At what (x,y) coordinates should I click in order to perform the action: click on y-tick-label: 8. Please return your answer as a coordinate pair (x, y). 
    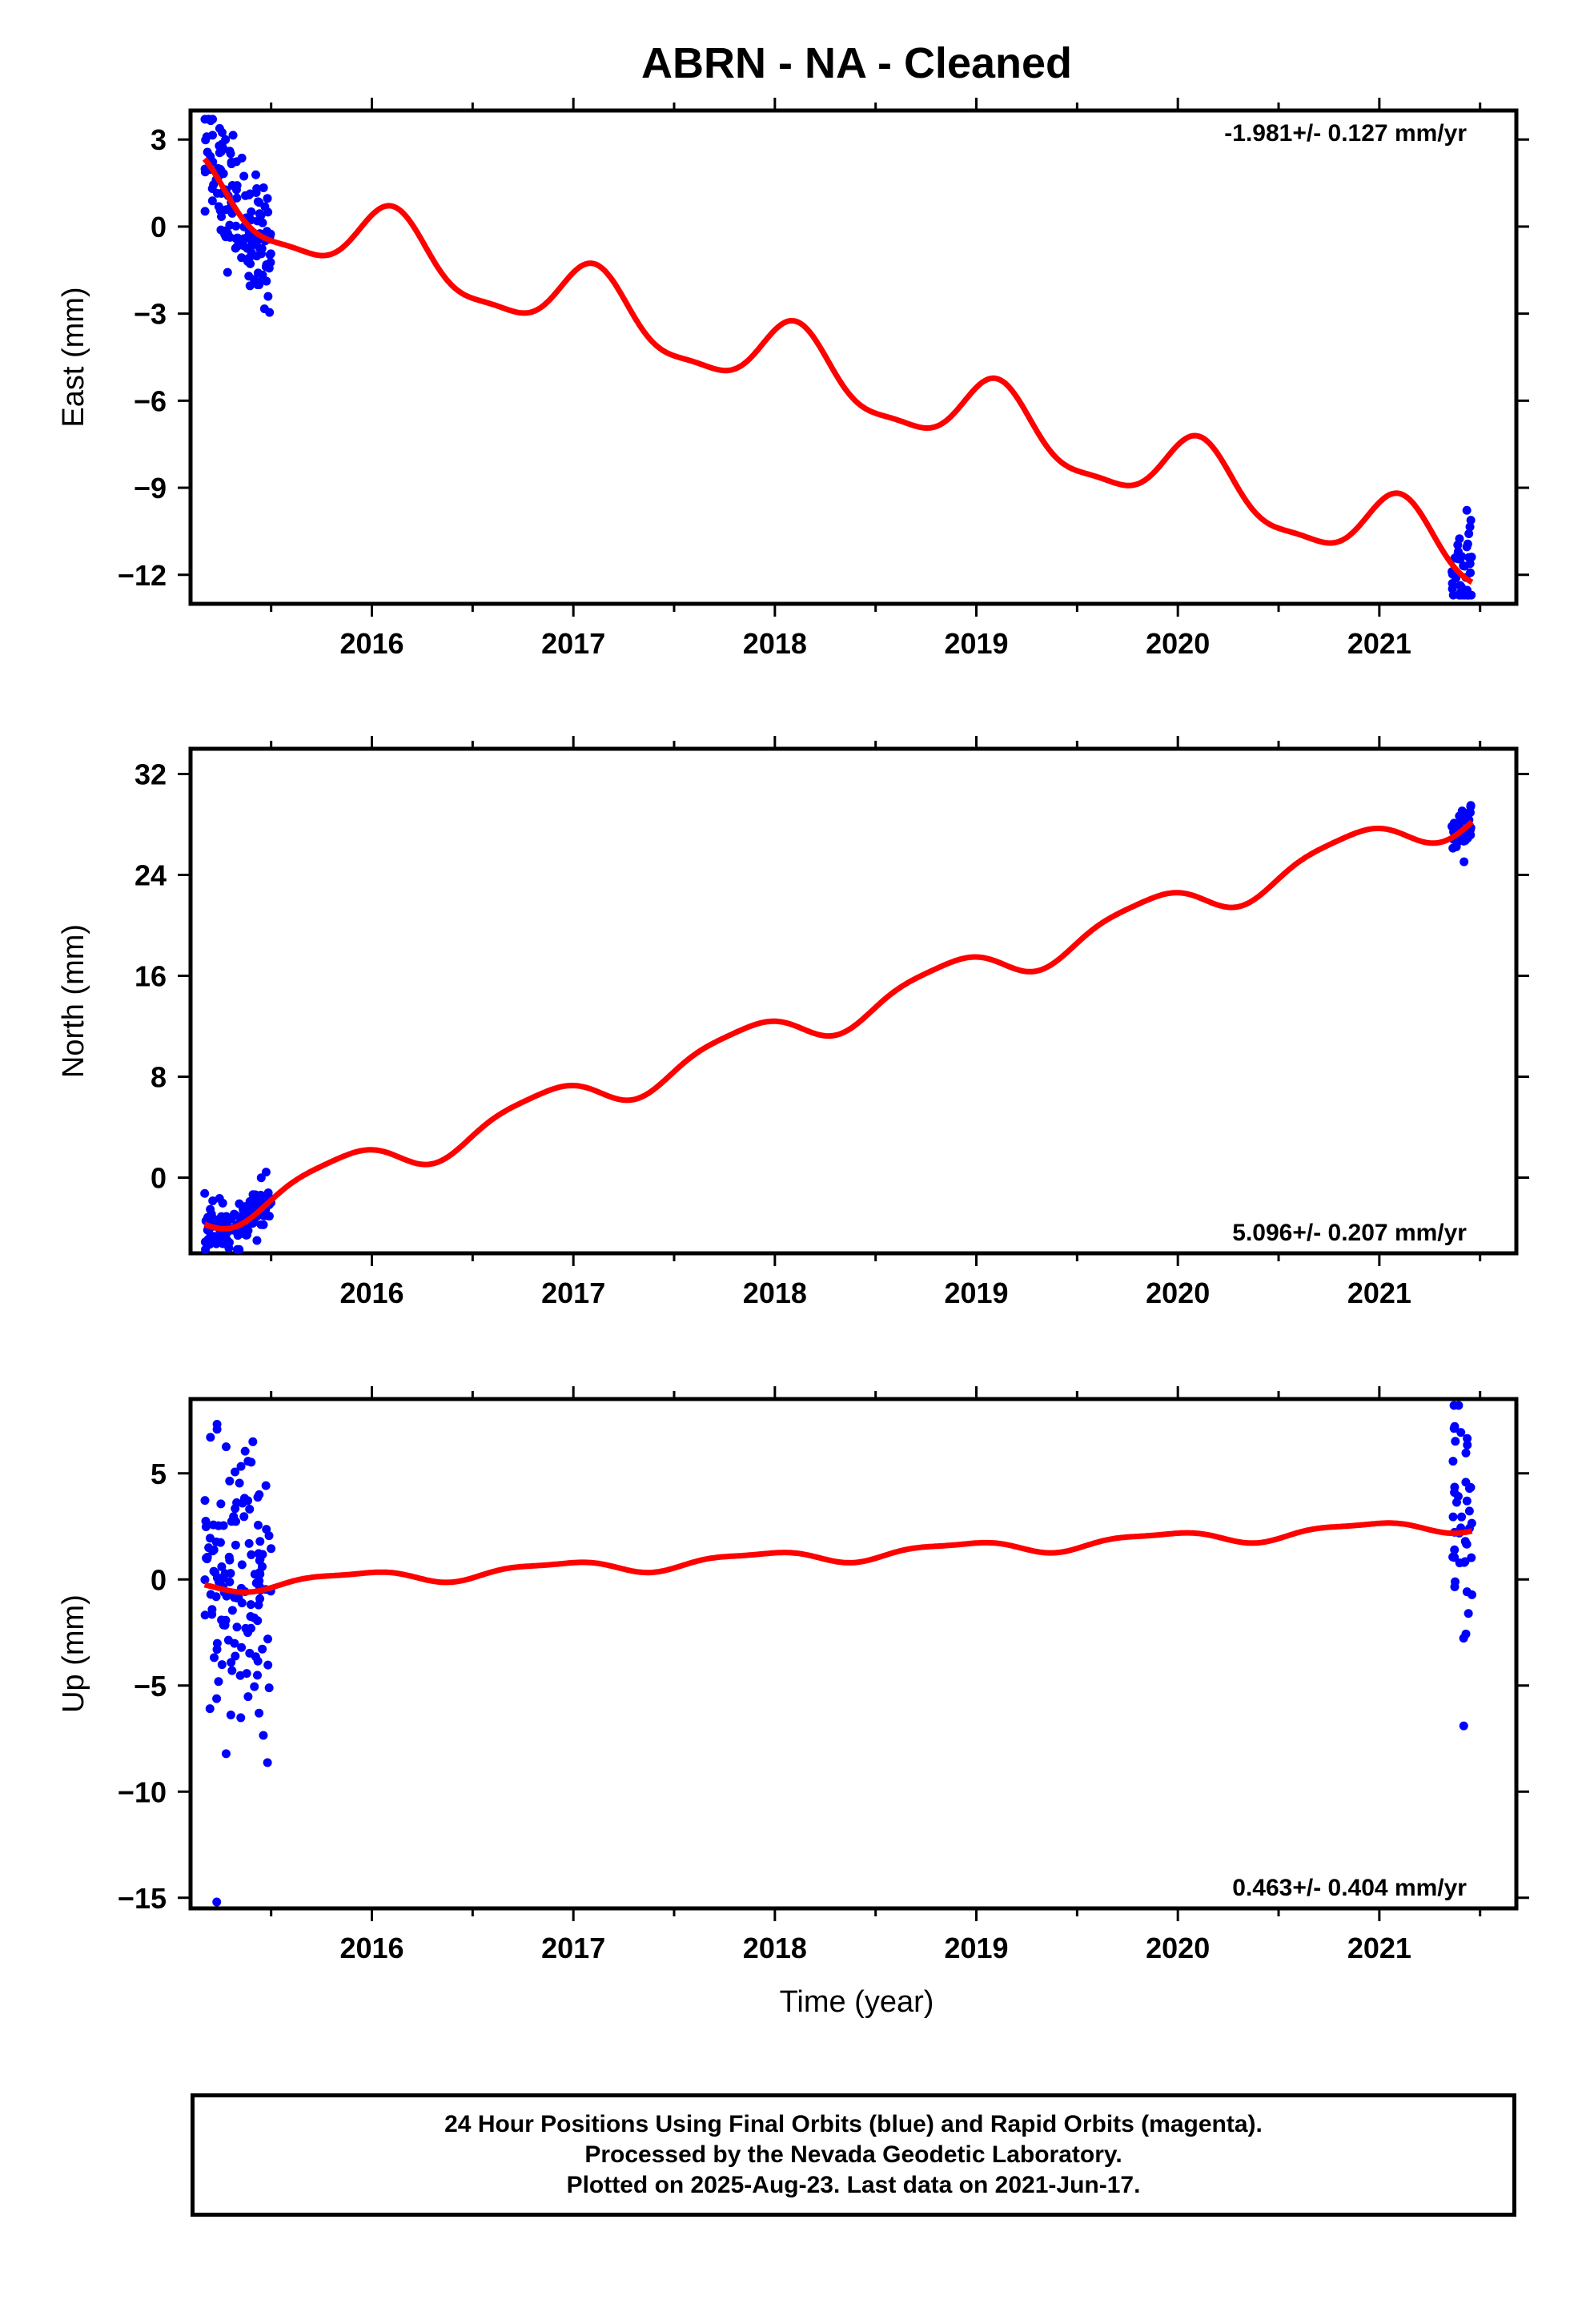
    Looking at the image, I should click on (159, 1077).